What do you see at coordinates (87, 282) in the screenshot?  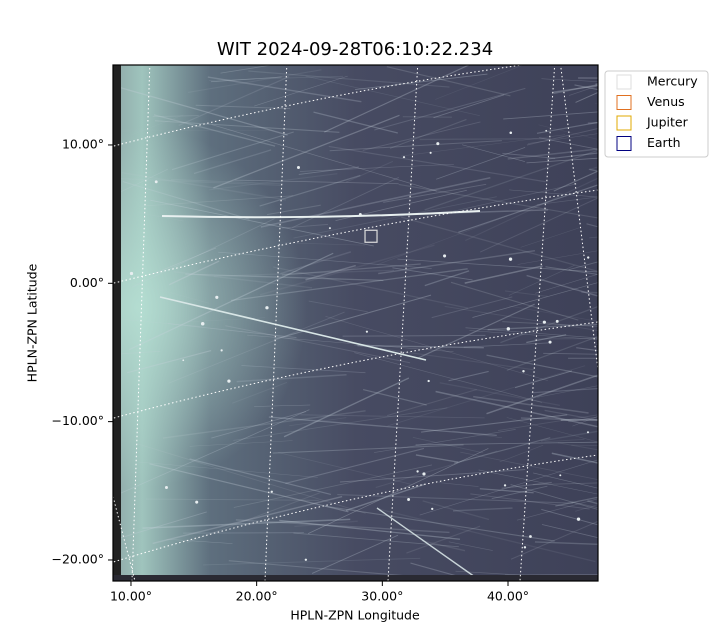 I see `y-tick-label: 0.00°` at bounding box center [87, 282].